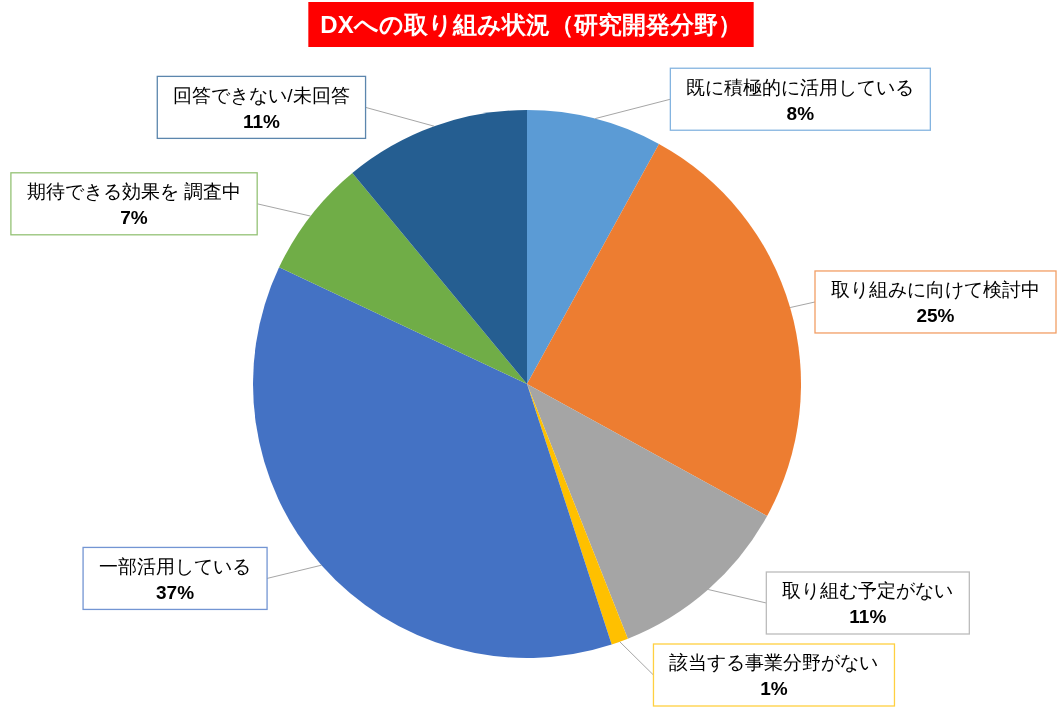 The image size is (1062, 712). I want to click on chart-title: DXへの取り組み状況（研究開発分野）, so click(531, 24).